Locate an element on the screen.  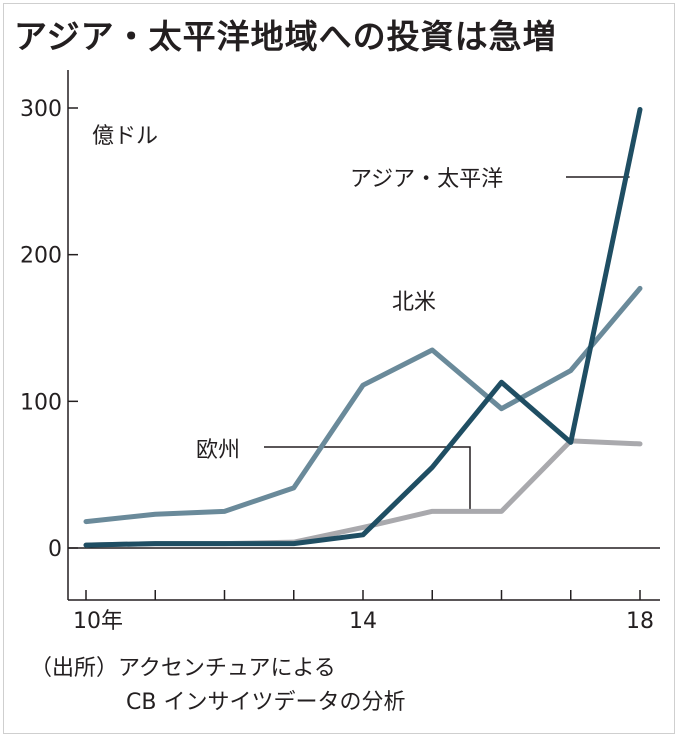
x-tick-label: 10年 is located at coordinates (98, 621).